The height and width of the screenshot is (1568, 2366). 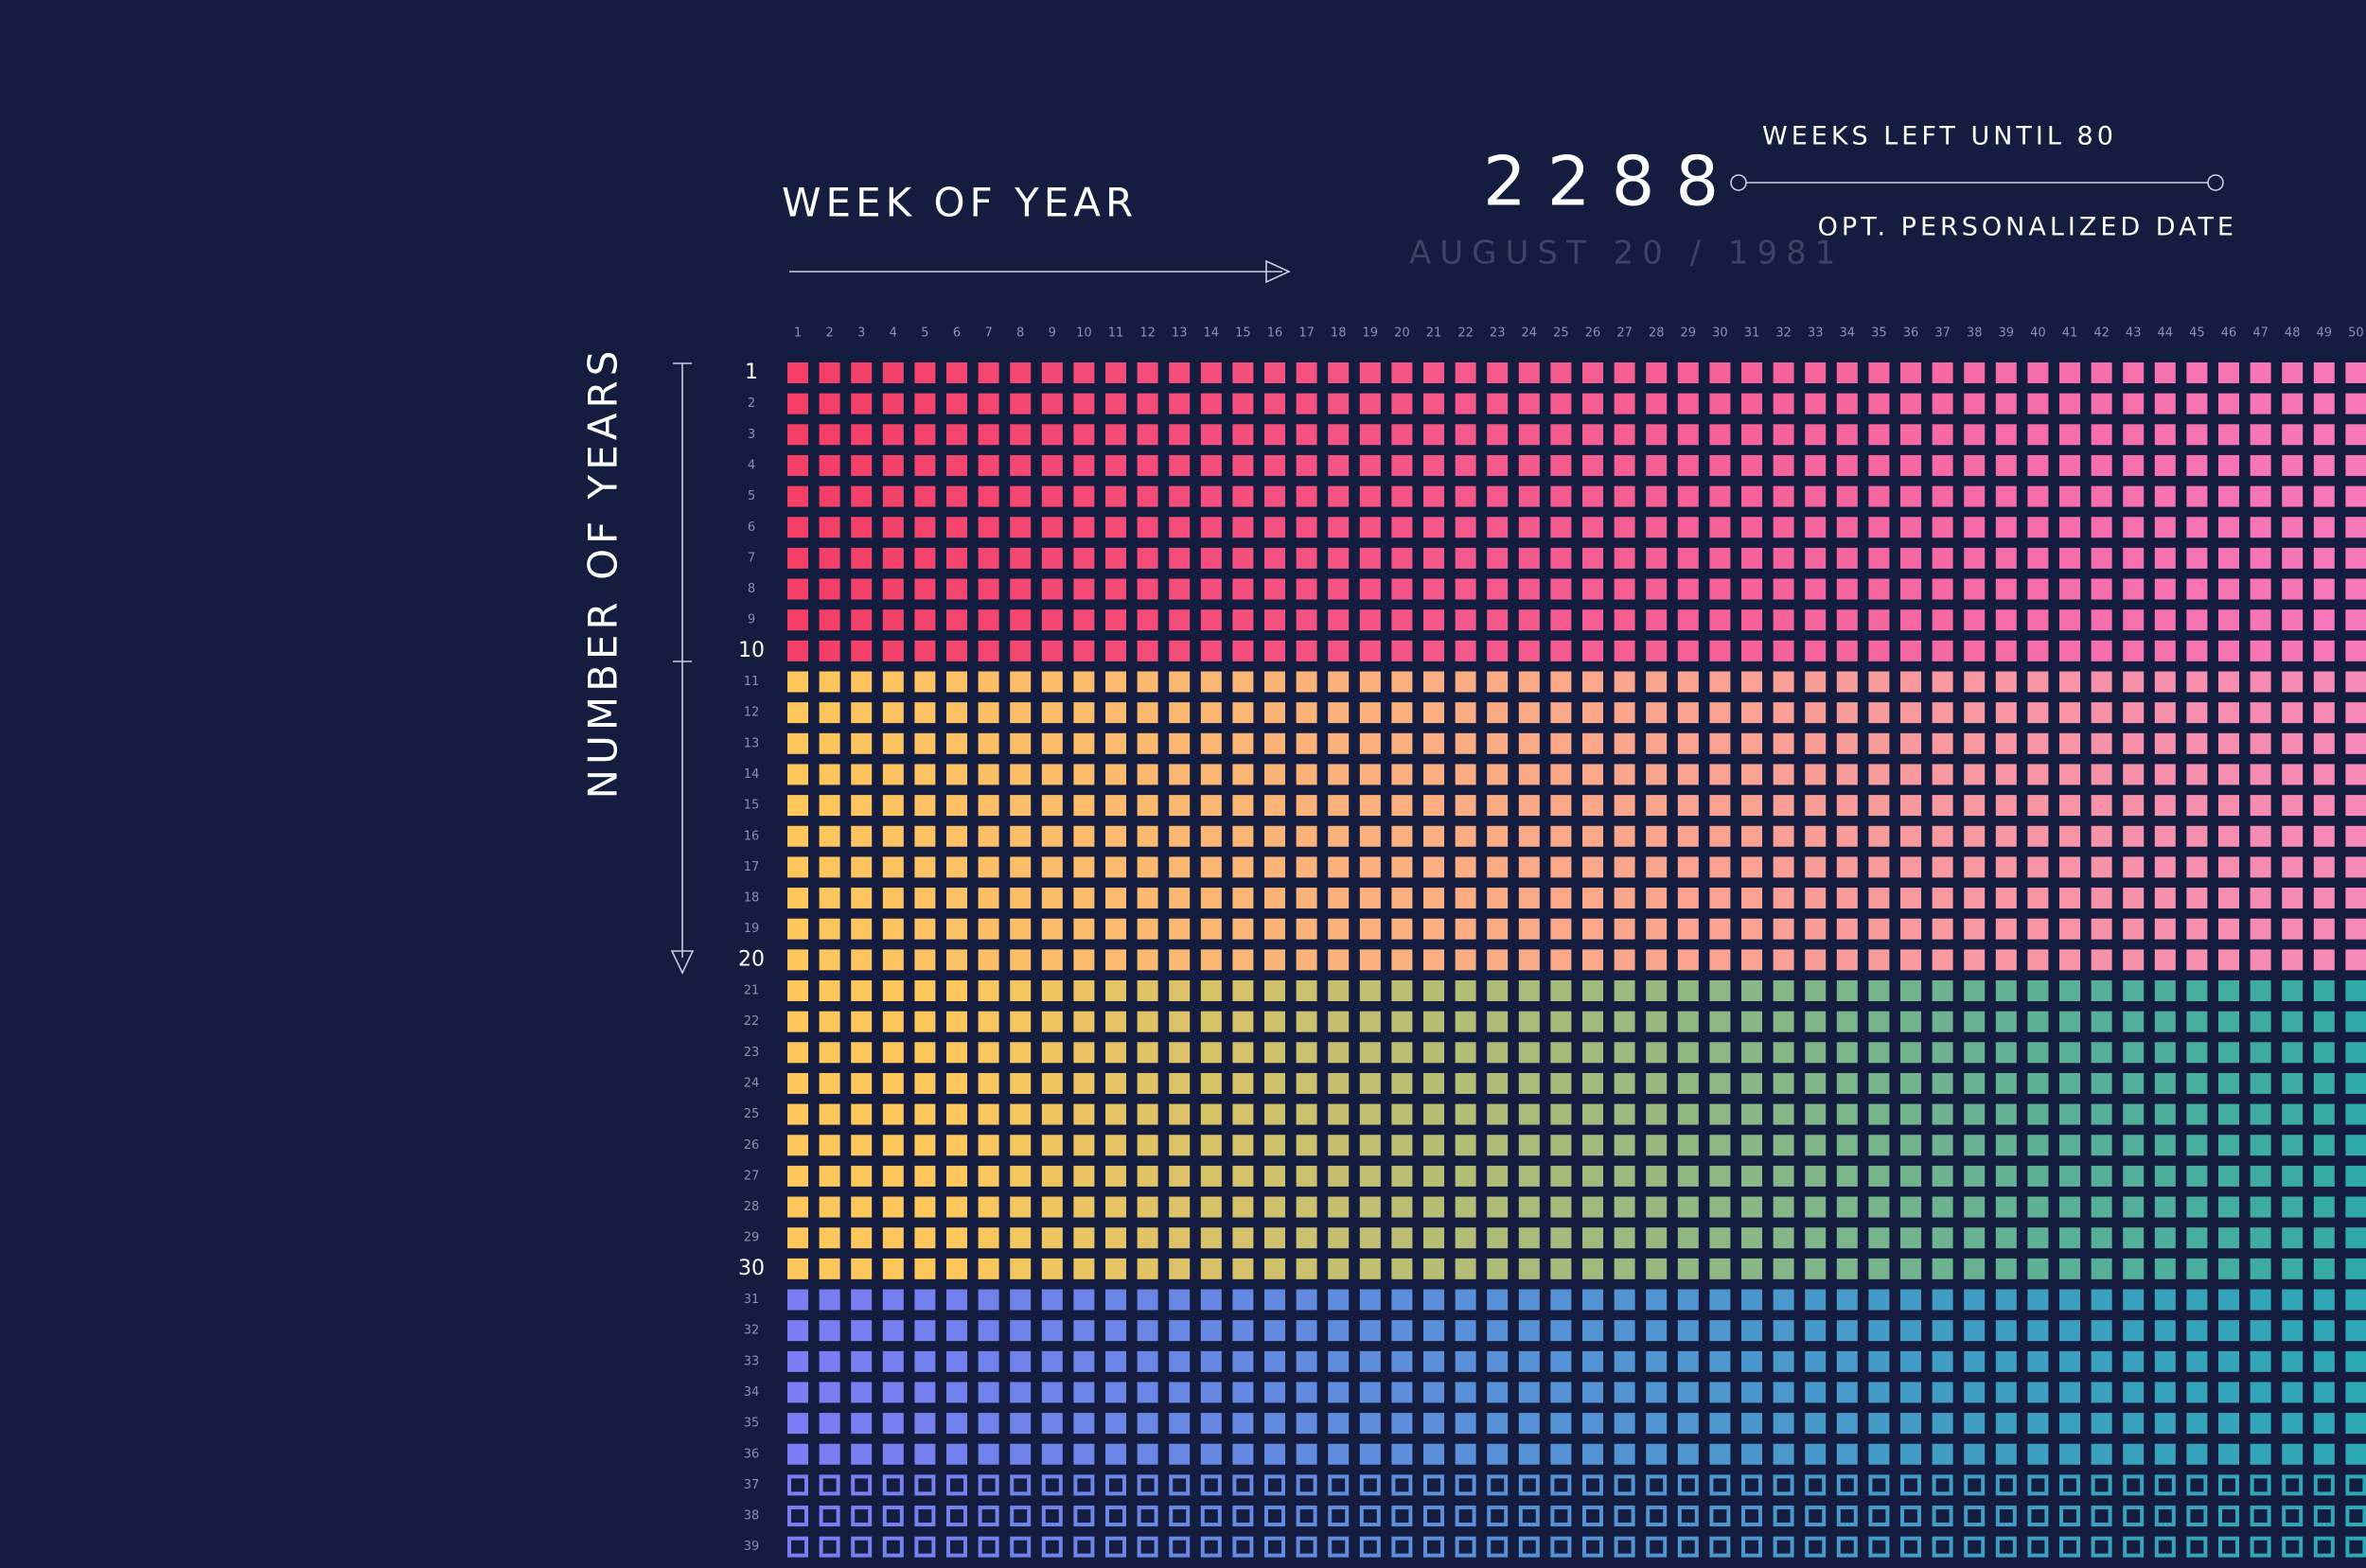 What do you see at coordinates (2166, 333) in the screenshot?
I see `week-label: 44` at bounding box center [2166, 333].